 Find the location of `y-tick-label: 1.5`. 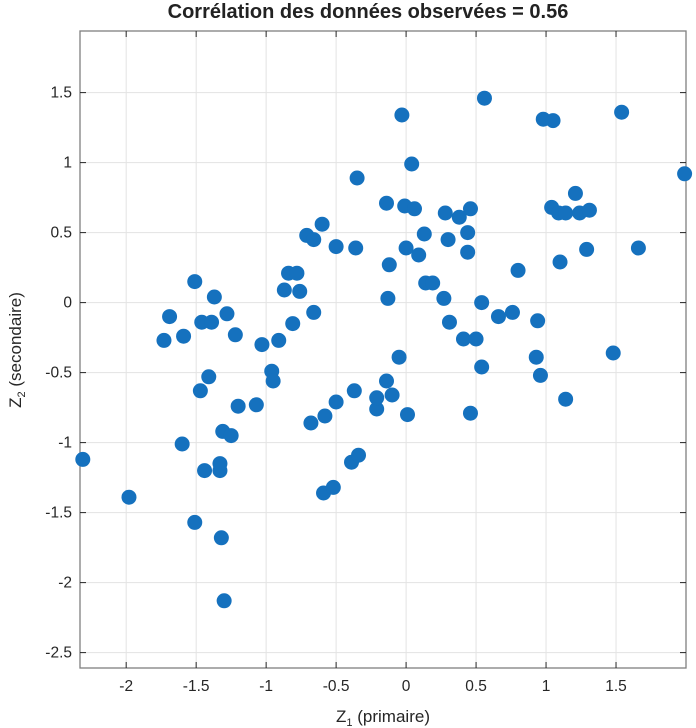

y-tick-label: 1.5 is located at coordinates (61, 93).